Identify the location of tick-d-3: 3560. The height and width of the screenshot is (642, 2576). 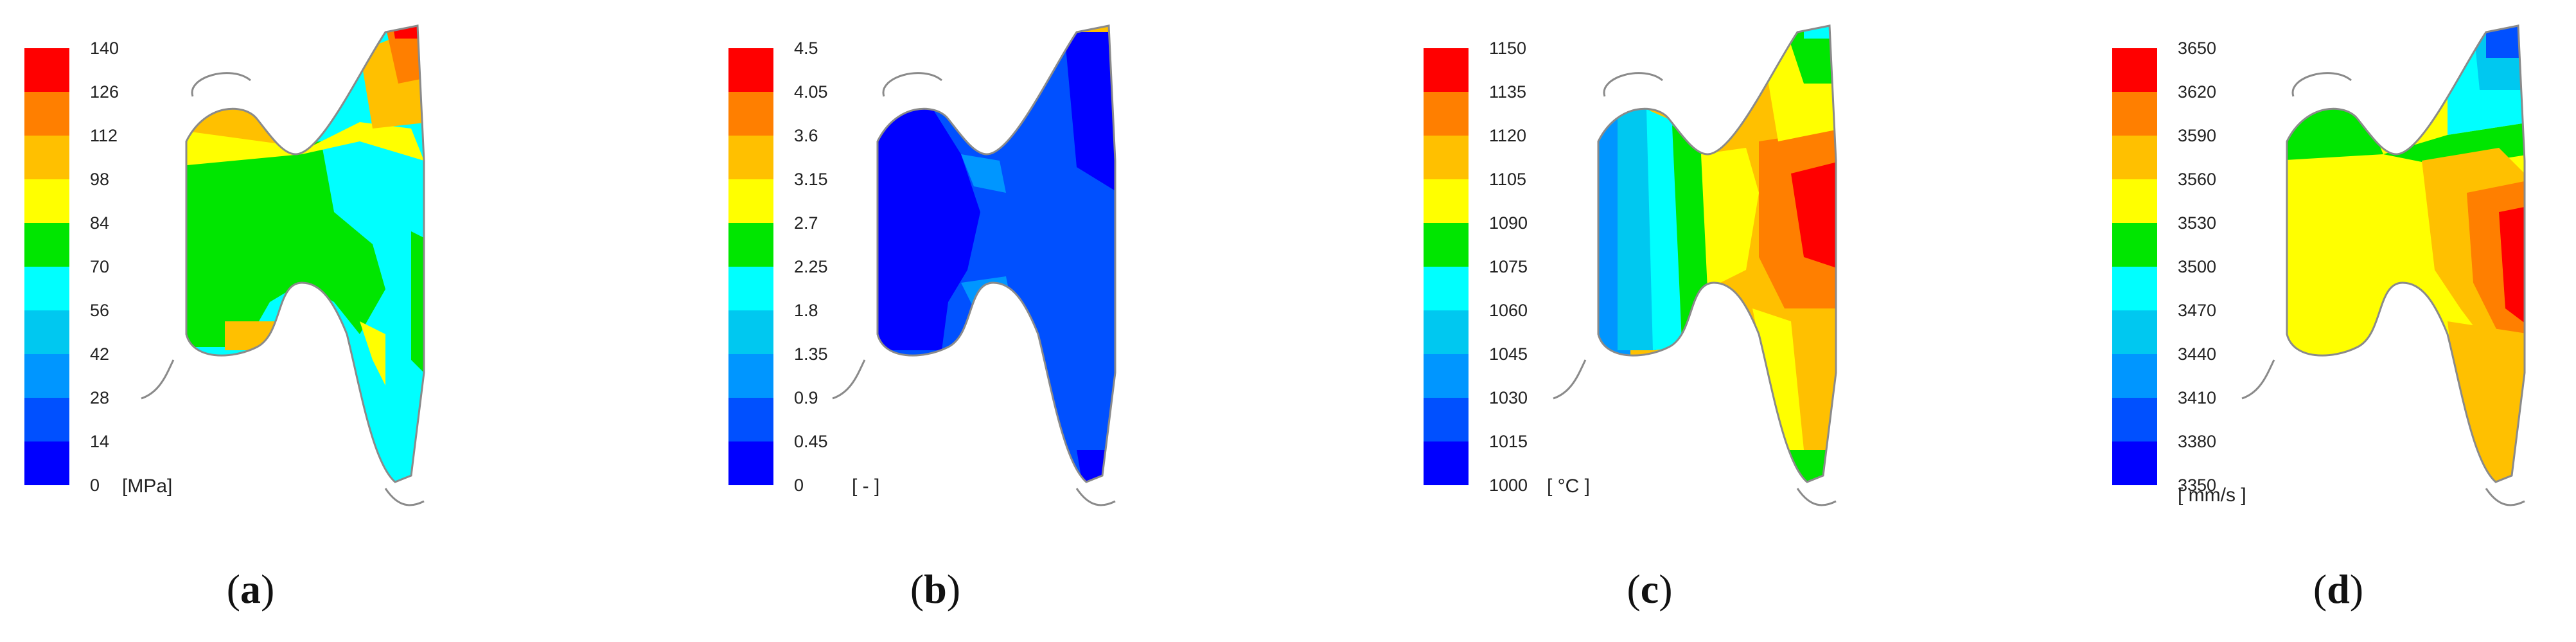
(2197, 179).